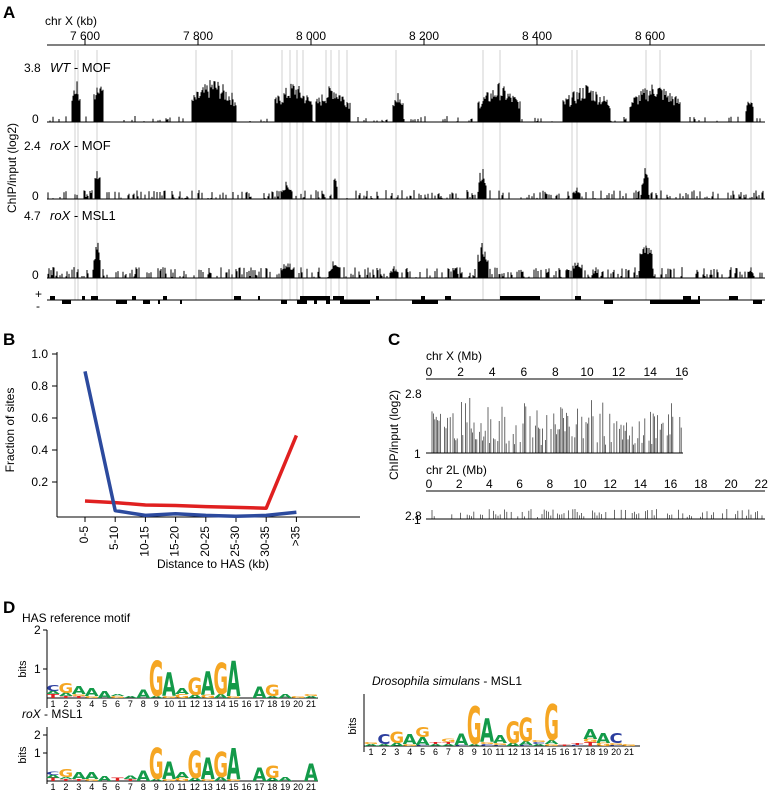 The image size is (769, 800). I want to click on logo-position-label: 13, so click(526, 752).